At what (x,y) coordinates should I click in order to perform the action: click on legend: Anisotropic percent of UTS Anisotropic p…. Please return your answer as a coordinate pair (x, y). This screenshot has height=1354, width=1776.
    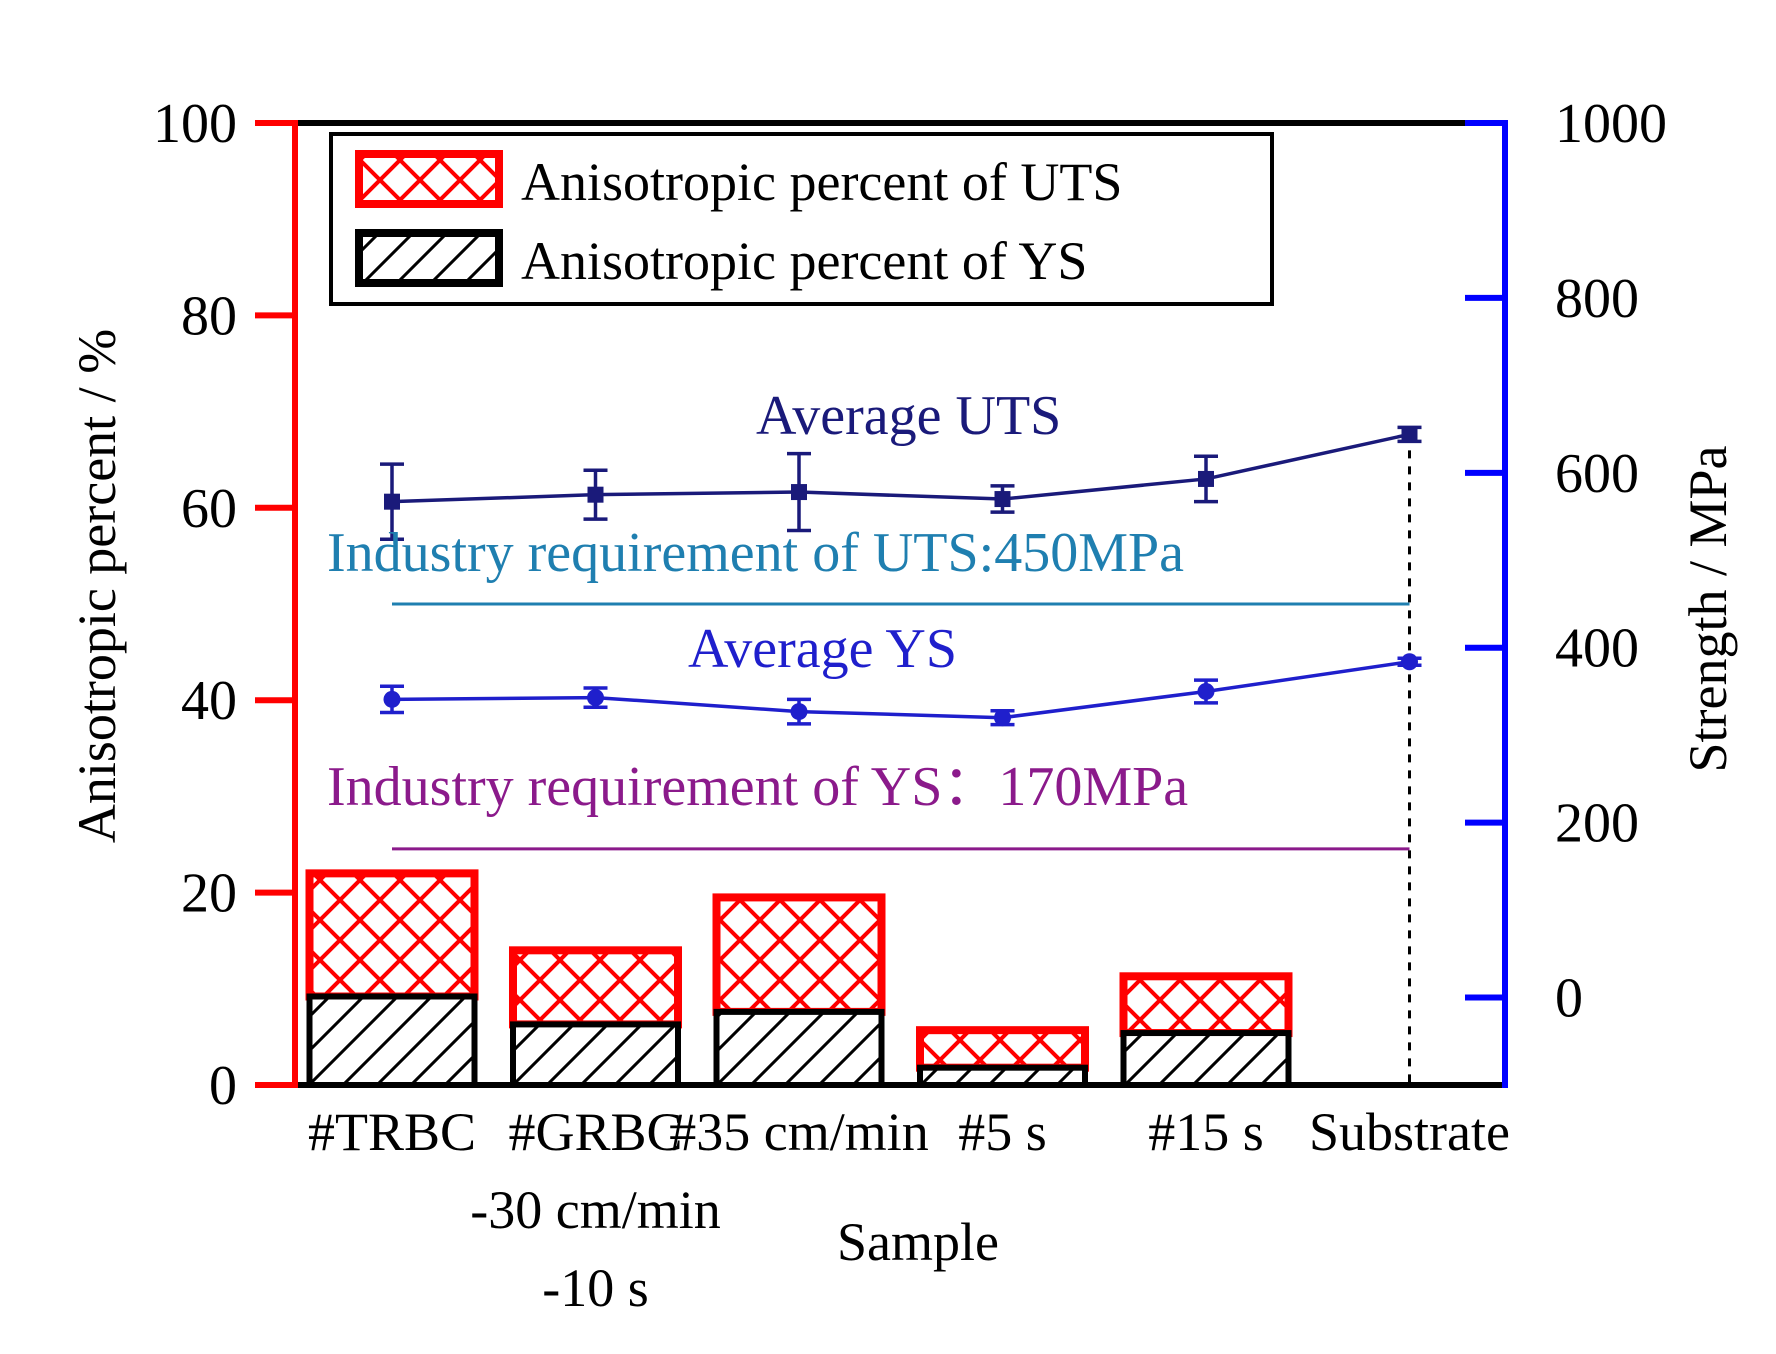
    Looking at the image, I should click on (801, 219).